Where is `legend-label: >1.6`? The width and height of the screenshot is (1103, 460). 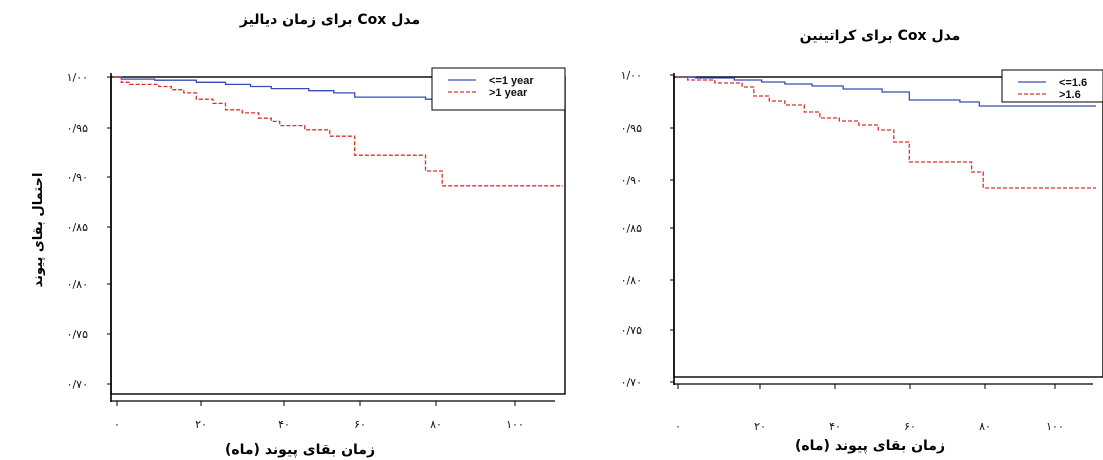
legend-label: >1.6 is located at coordinates (1070, 95).